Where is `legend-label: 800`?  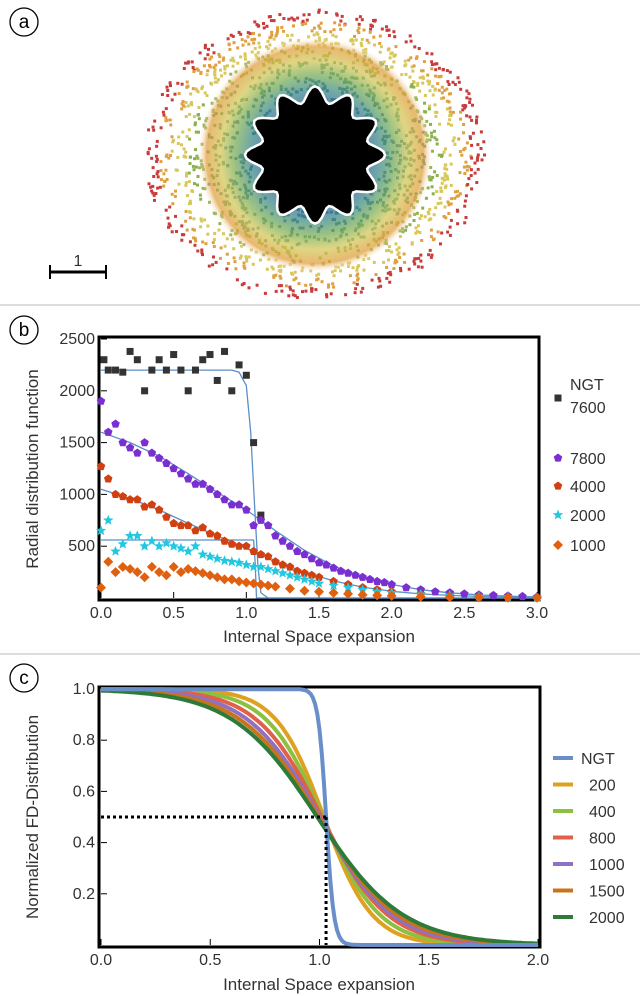 legend-label: 800 is located at coordinates (602, 839).